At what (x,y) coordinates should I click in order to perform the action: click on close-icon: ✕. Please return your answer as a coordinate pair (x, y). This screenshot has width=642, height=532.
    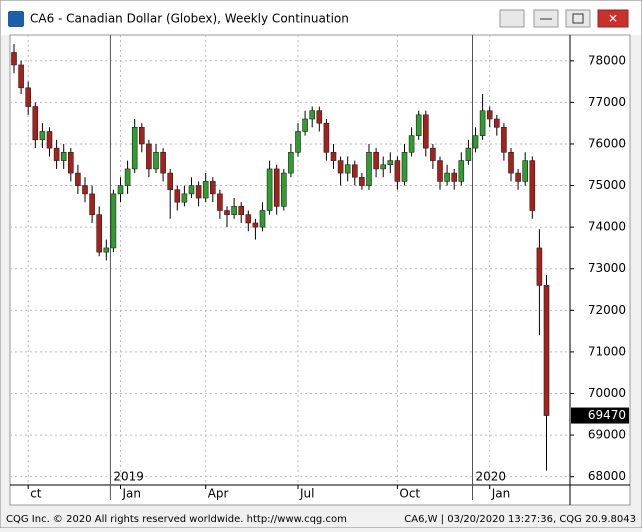
    Looking at the image, I should click on (613, 19).